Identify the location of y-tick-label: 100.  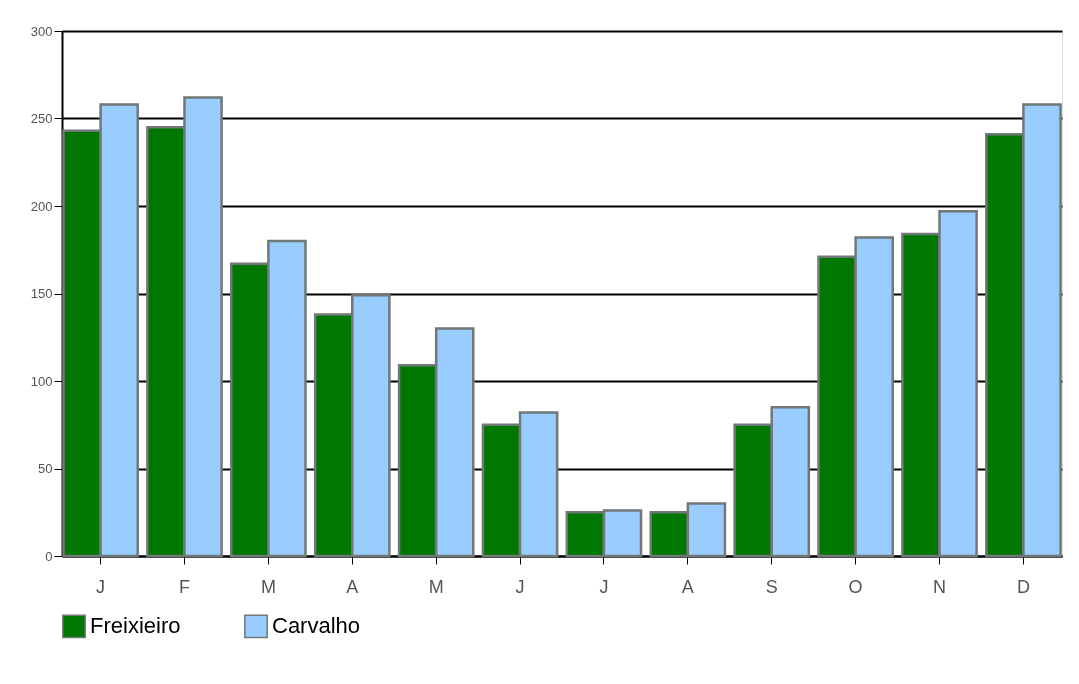
(41, 381).